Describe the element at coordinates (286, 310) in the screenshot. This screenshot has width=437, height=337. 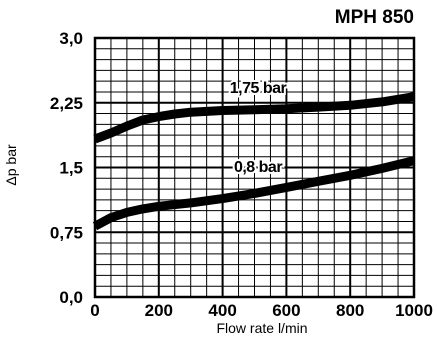
I see `x-tick-label: 600` at that location.